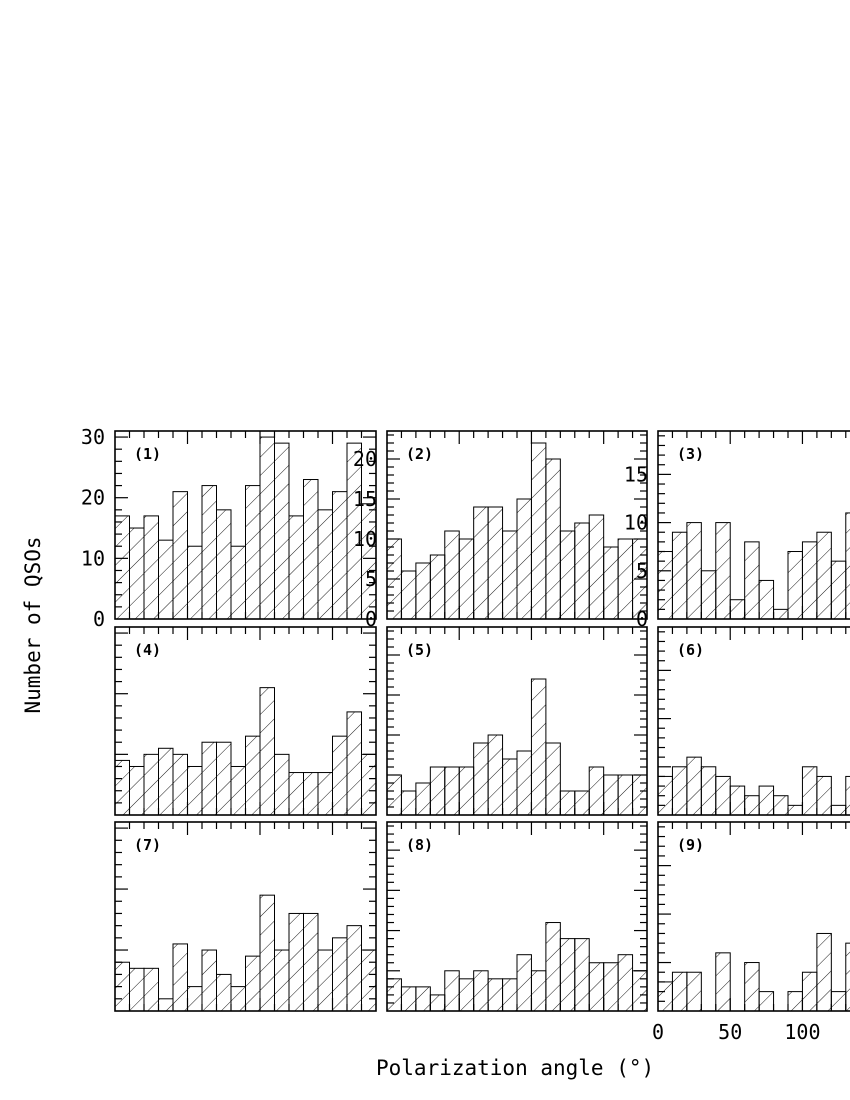  Describe the element at coordinates (737, 530) in the screenshot. I see `histogram-panel: 0 5 10 15 (3)` at that location.